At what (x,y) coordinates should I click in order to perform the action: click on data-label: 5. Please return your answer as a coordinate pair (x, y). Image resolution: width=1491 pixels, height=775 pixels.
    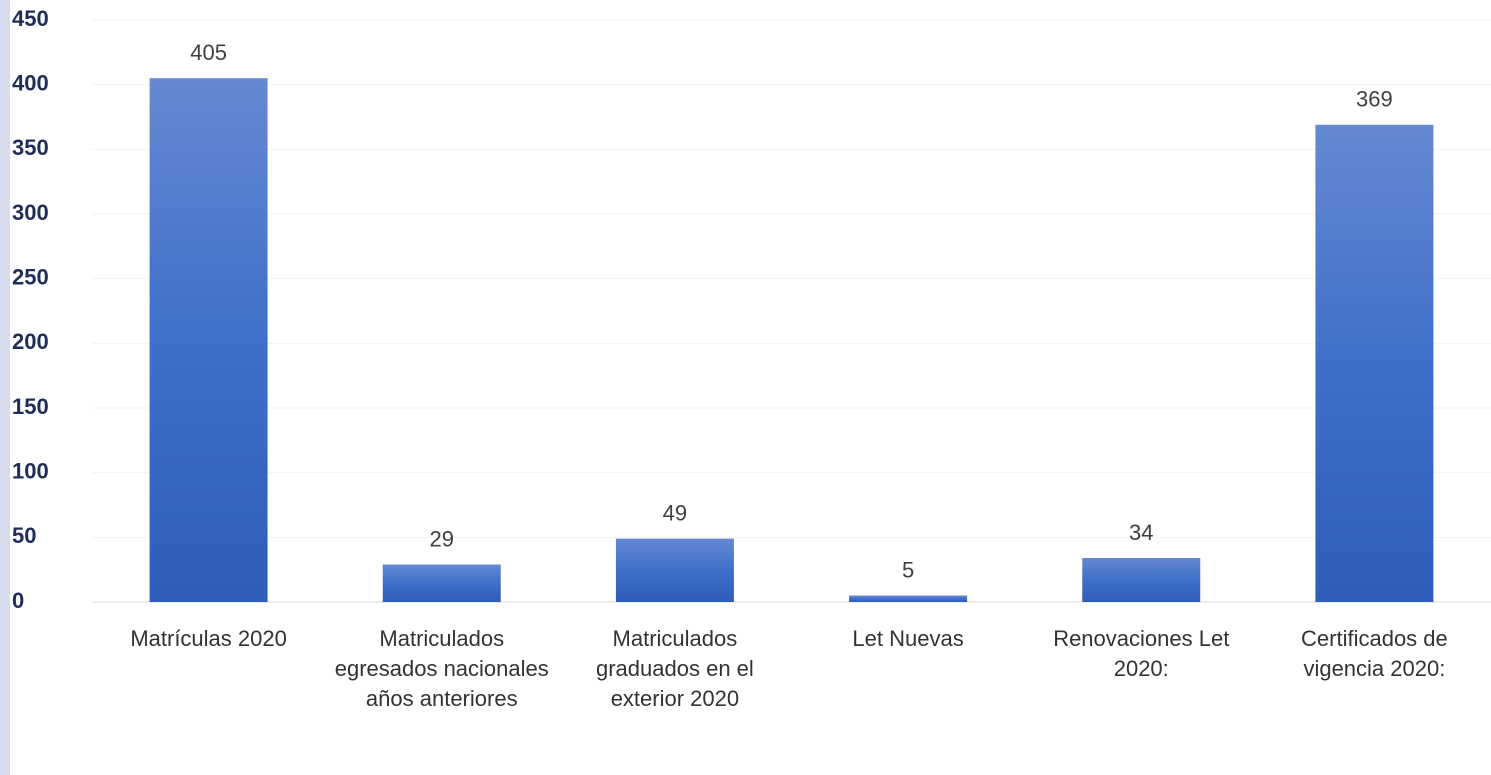
    Looking at the image, I should click on (908, 569).